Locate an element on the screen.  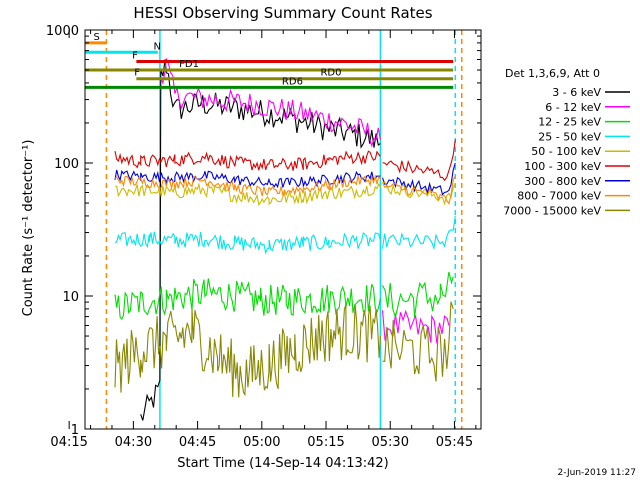
legend-label-7: 800 - 7000 keV is located at coordinates (559, 196).